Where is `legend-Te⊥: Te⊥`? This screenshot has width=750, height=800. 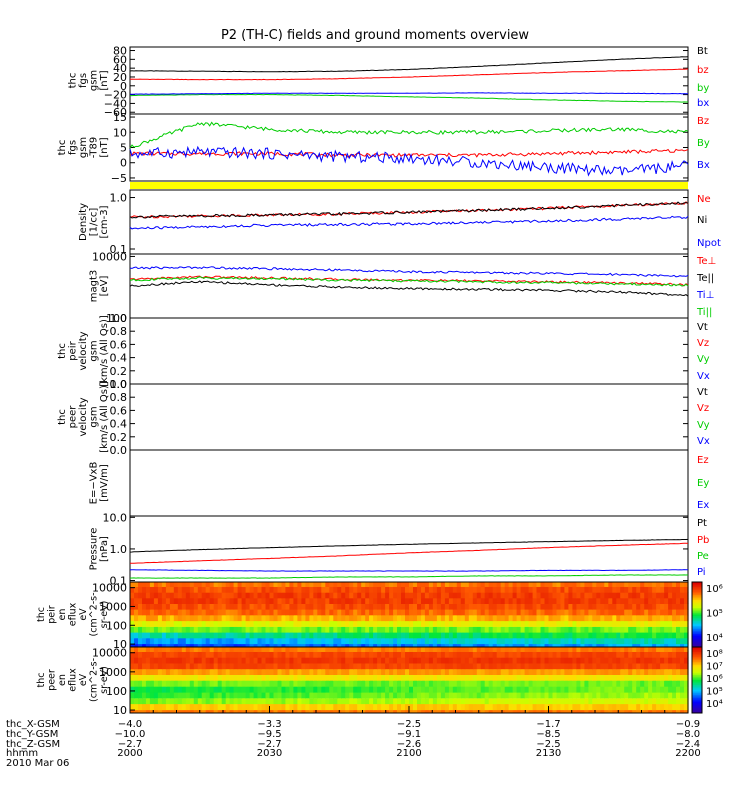
legend-Te⊥: Te⊥ is located at coordinates (706, 261).